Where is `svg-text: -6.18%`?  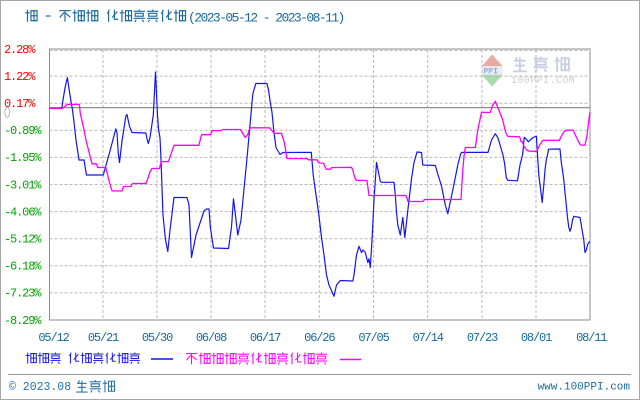 svg-text: -6.18% is located at coordinates (23, 267).